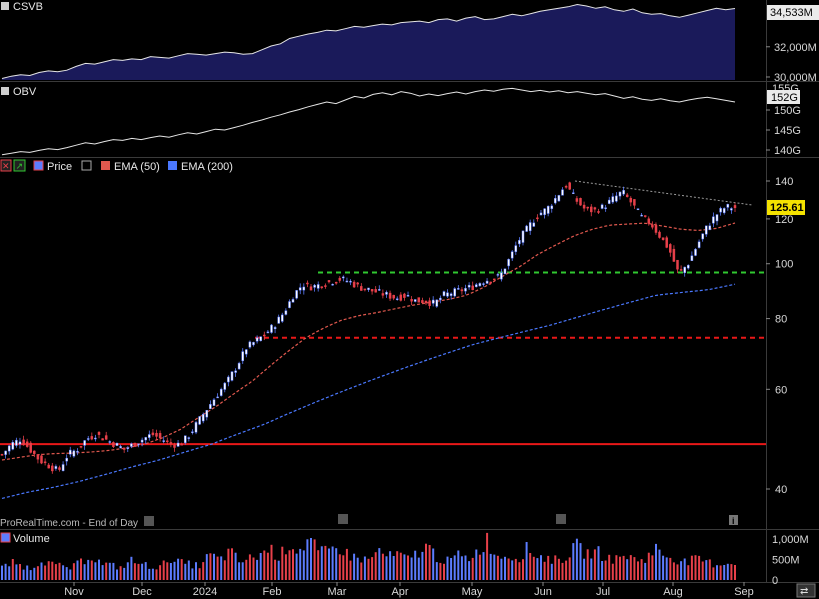  Describe the element at coordinates (733, 520) in the screenshot. I see `info-icon` at that location.